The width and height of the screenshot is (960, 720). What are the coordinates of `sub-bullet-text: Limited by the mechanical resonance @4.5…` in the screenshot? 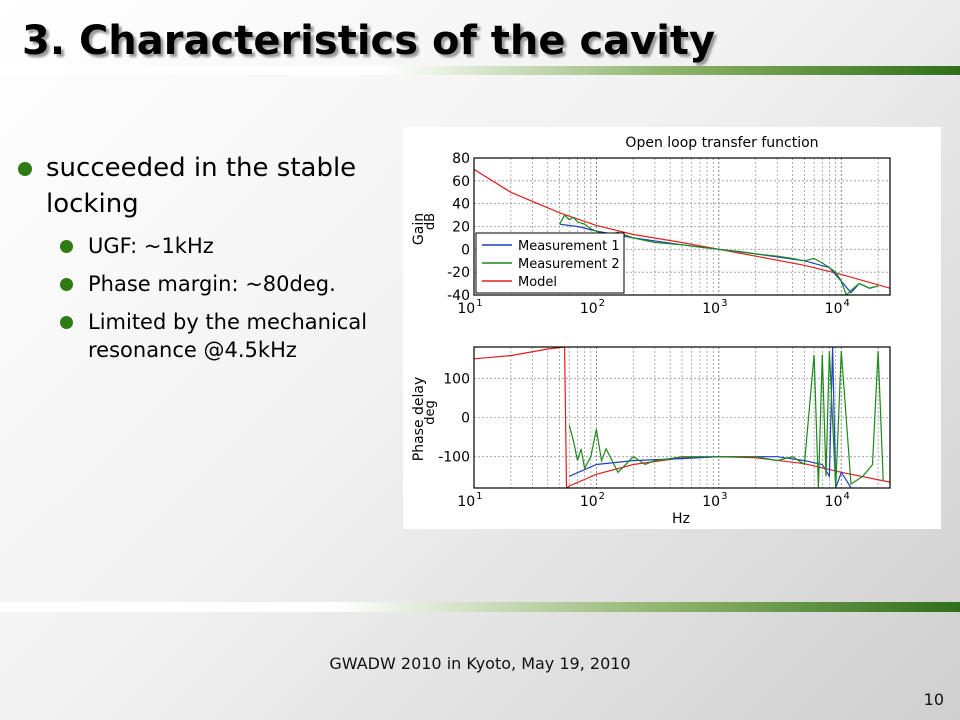 It's located at (228, 336).